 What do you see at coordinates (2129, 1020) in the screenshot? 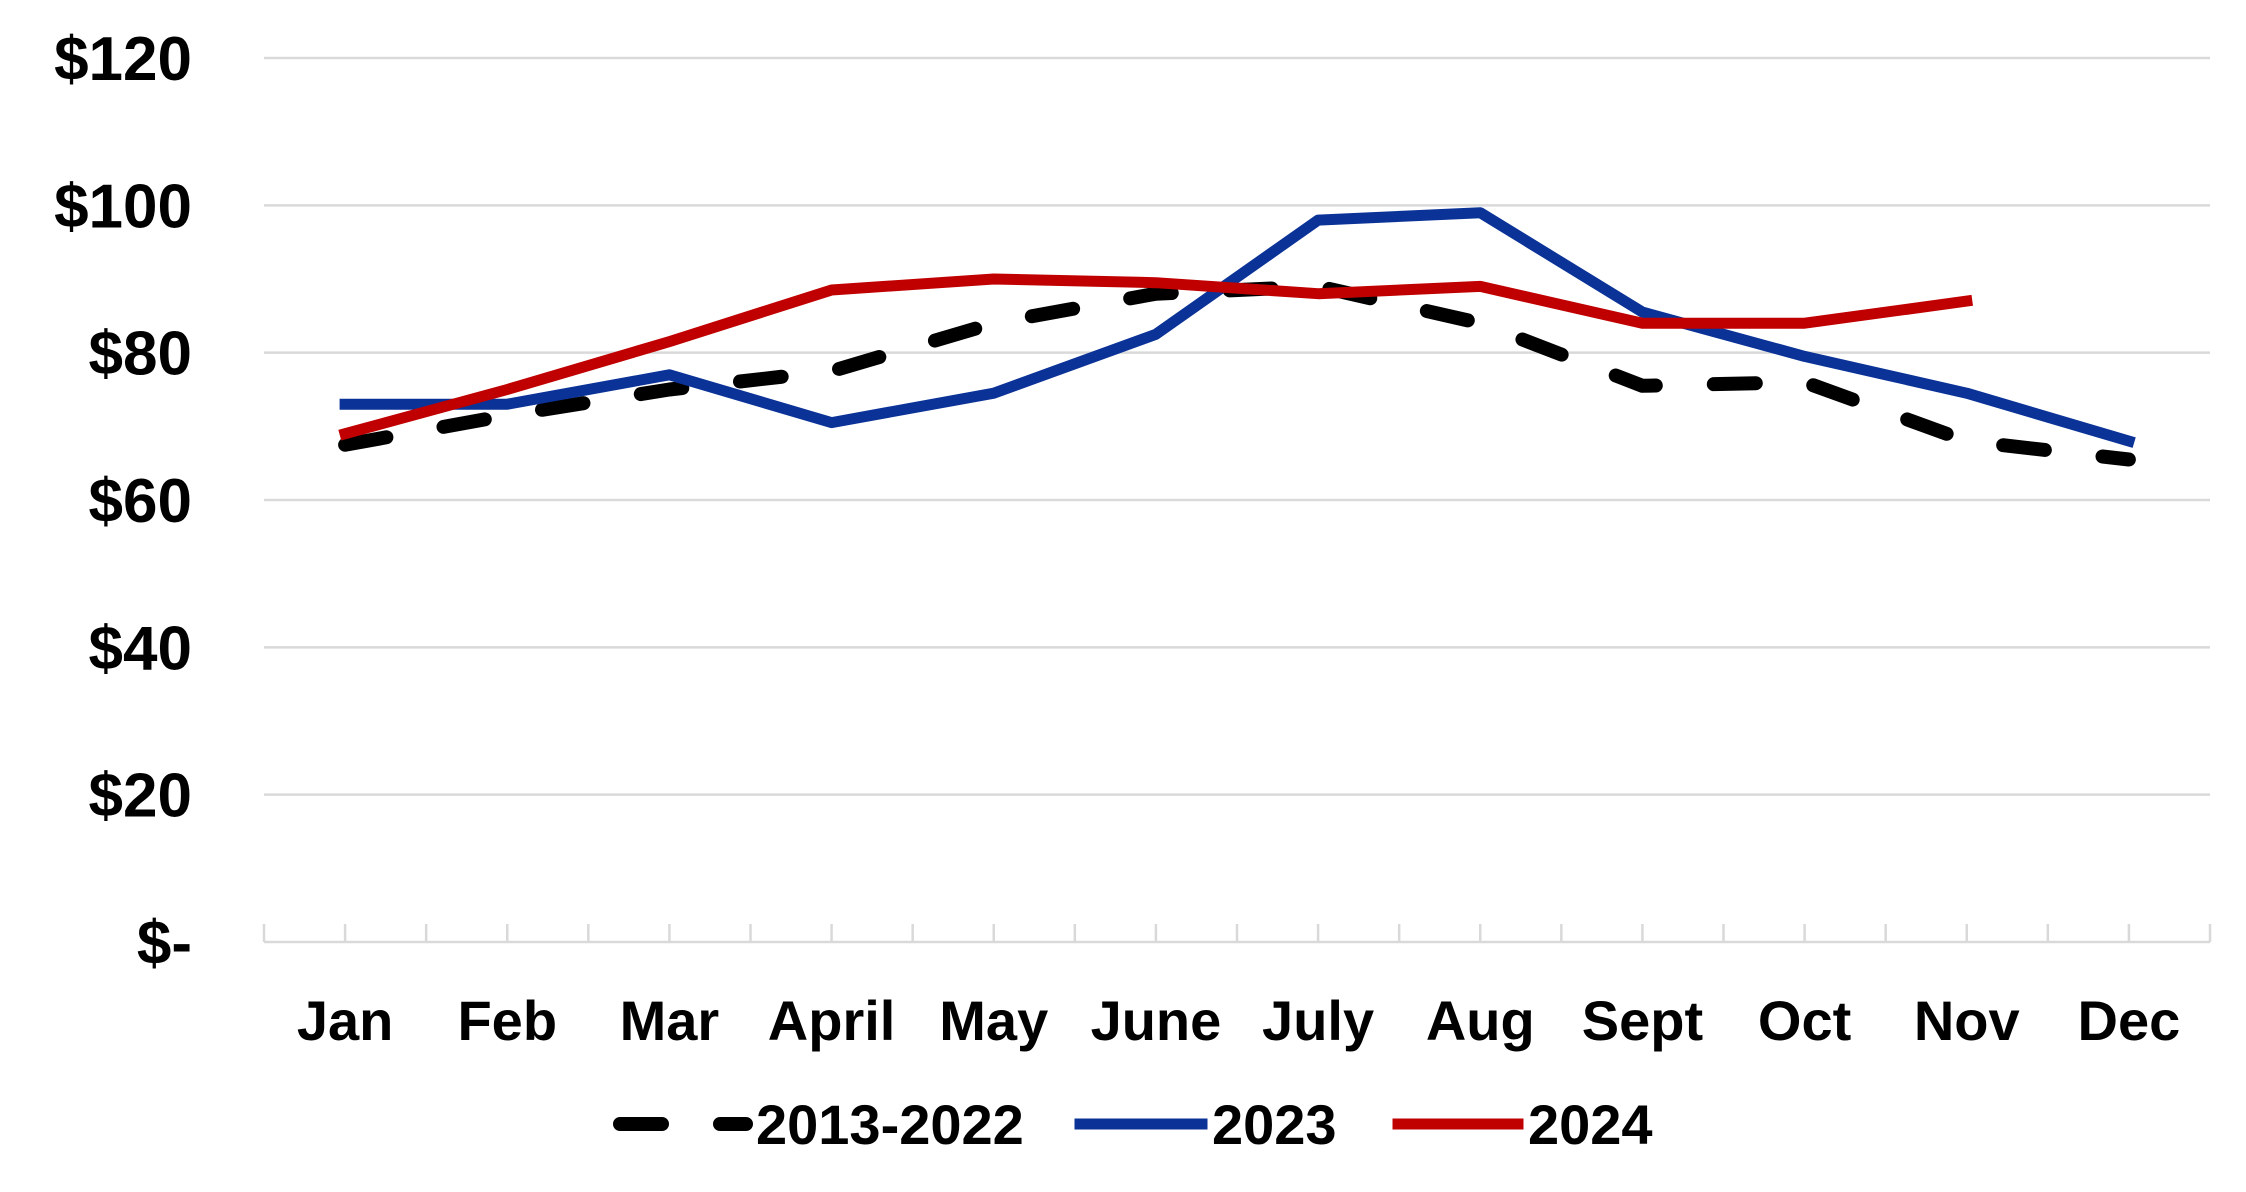
I see `x-tick-label: Dec` at bounding box center [2129, 1020].